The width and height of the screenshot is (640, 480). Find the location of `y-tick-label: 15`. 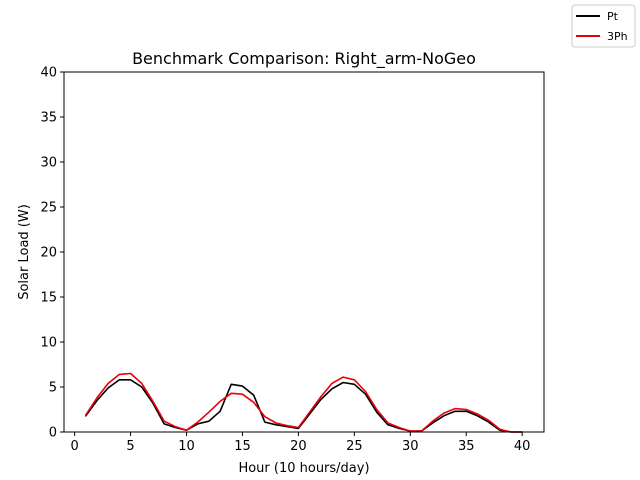

y-tick-label: 15 is located at coordinates (48, 298).